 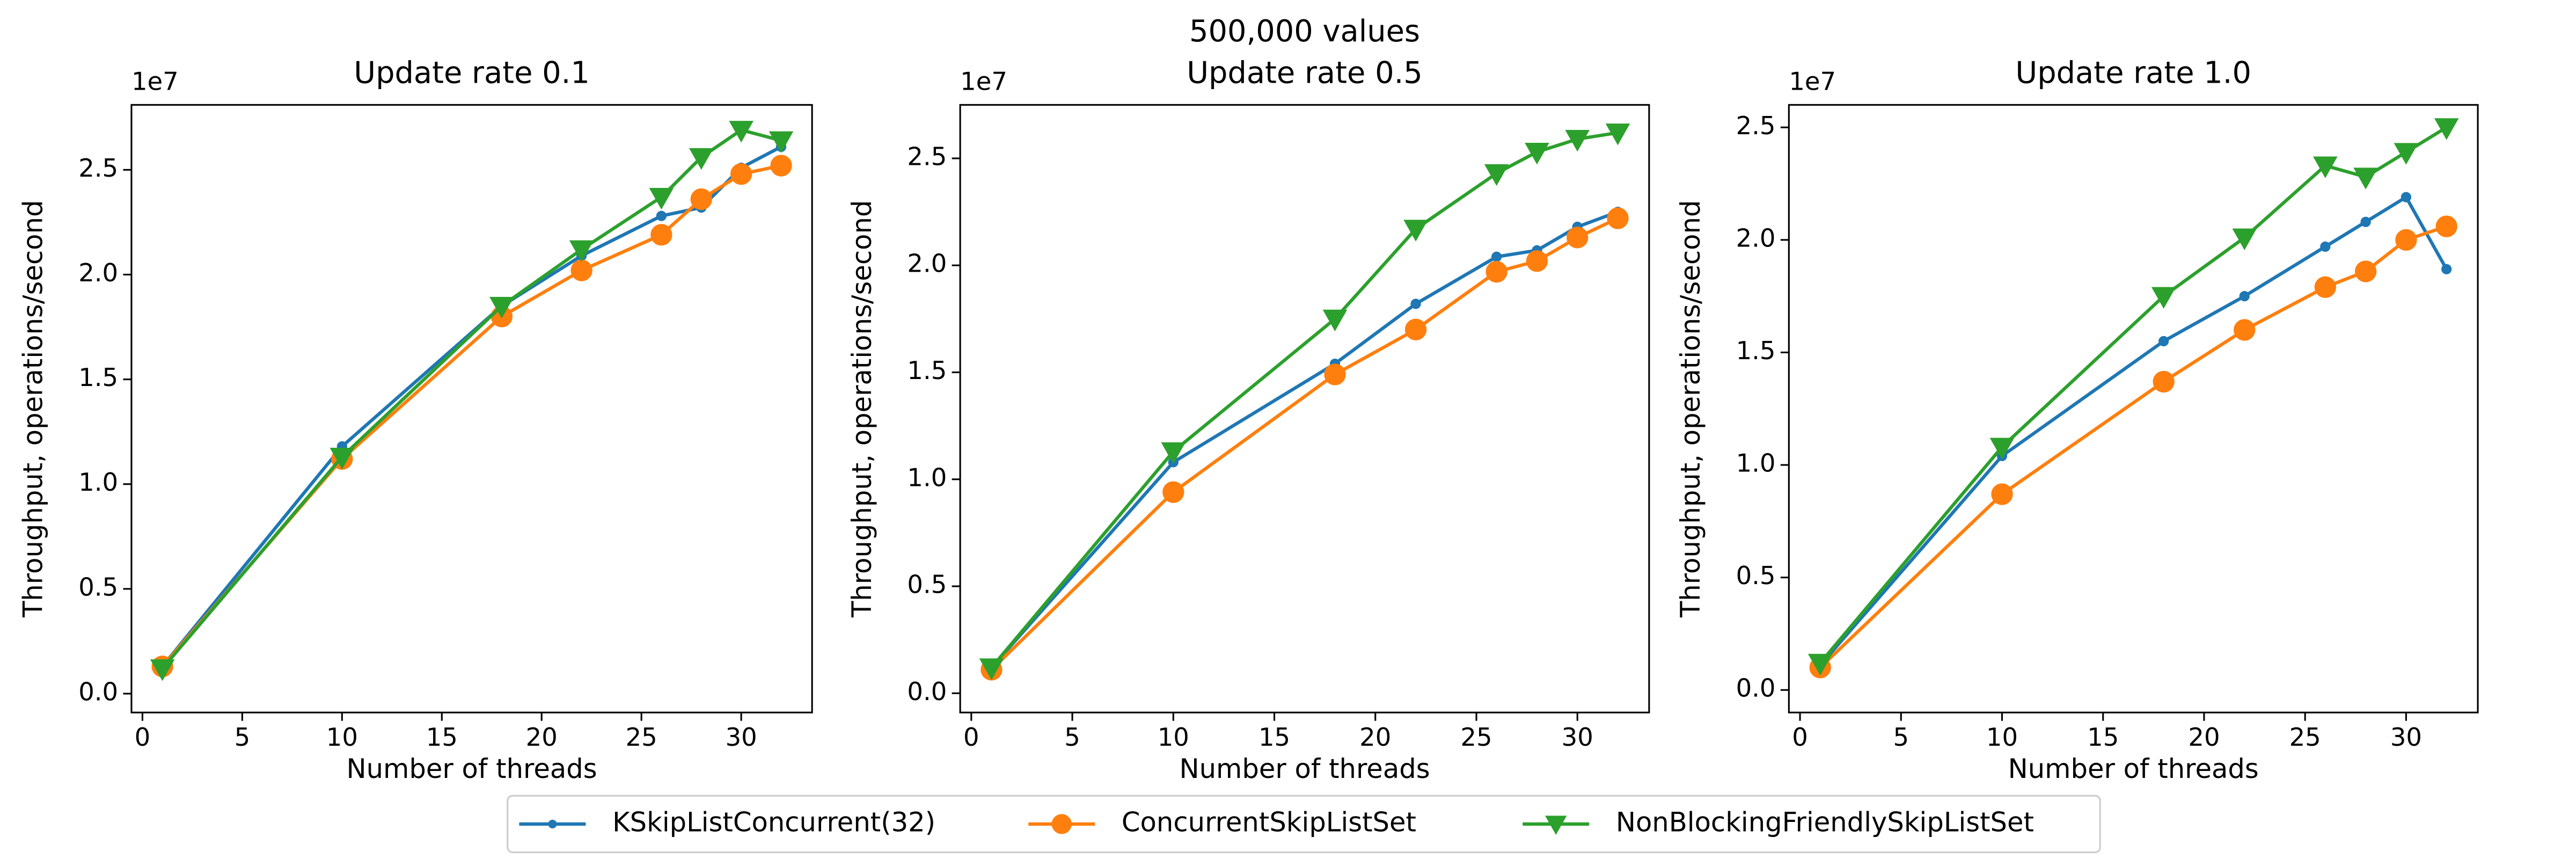 What do you see at coordinates (773, 822) in the screenshot?
I see `legend-label: KSkipListConcurrent(32)` at bounding box center [773, 822].